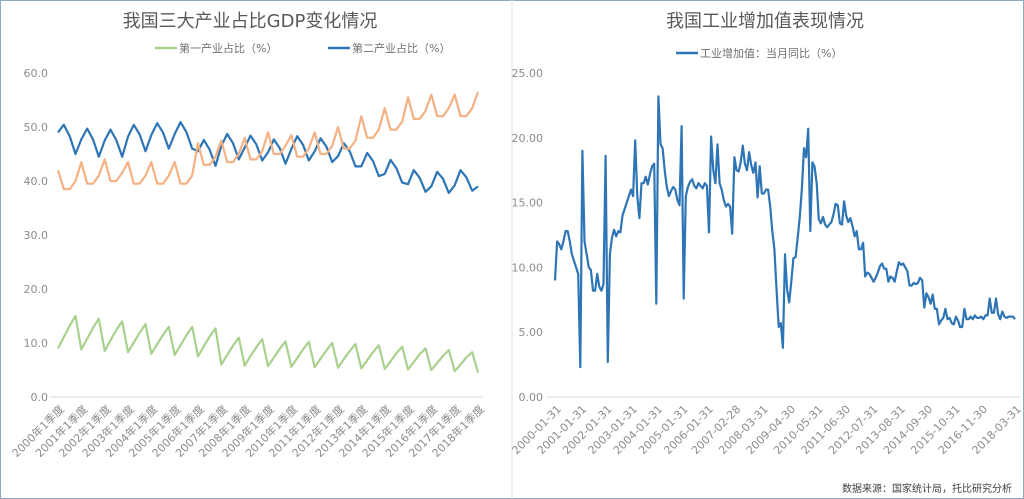 The width and height of the screenshot is (1024, 499). Describe the element at coordinates (40, 397) in the screenshot. I see `left-chart-y-tick-label: 0.0` at that location.